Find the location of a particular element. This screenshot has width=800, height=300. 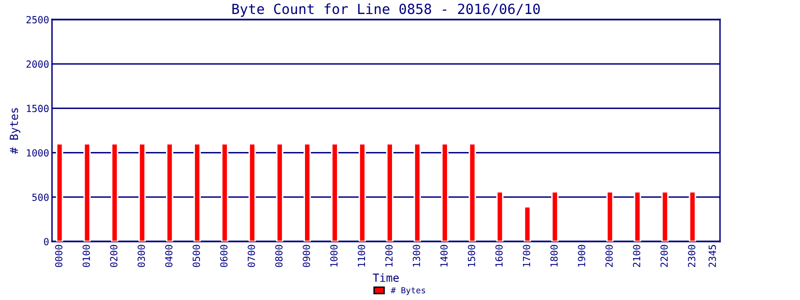

x-tick-label: 1900 is located at coordinates (582, 255).